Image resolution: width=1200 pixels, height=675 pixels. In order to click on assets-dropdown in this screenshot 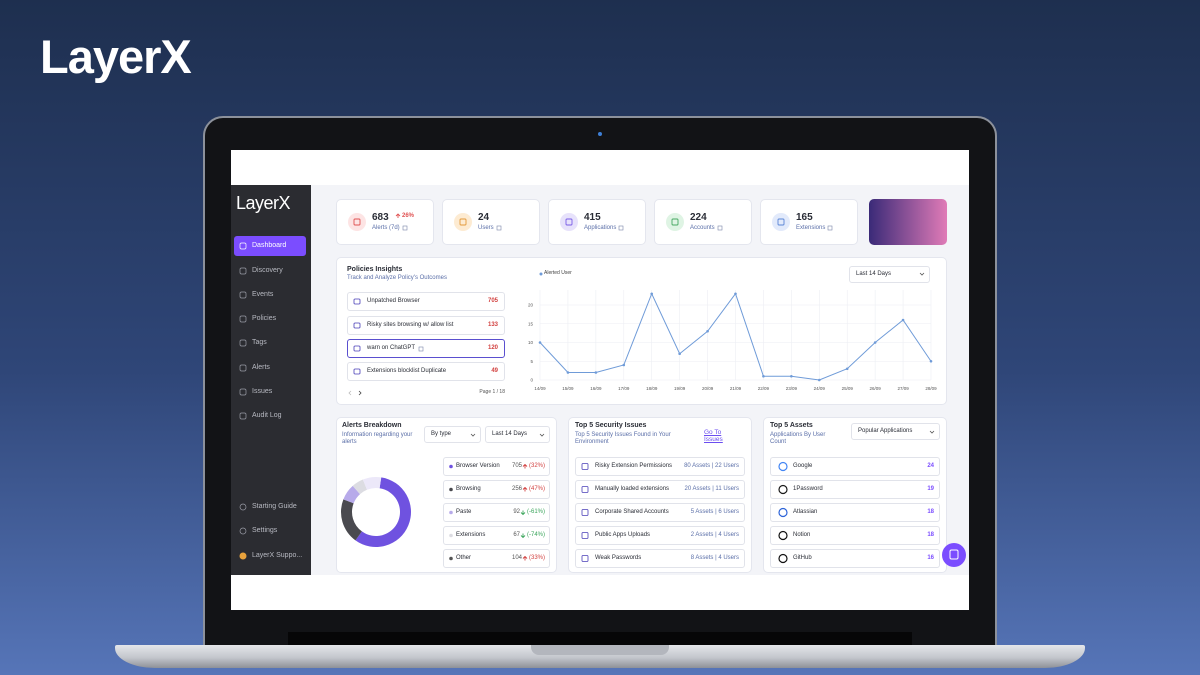, I will do `click(895, 431)`.